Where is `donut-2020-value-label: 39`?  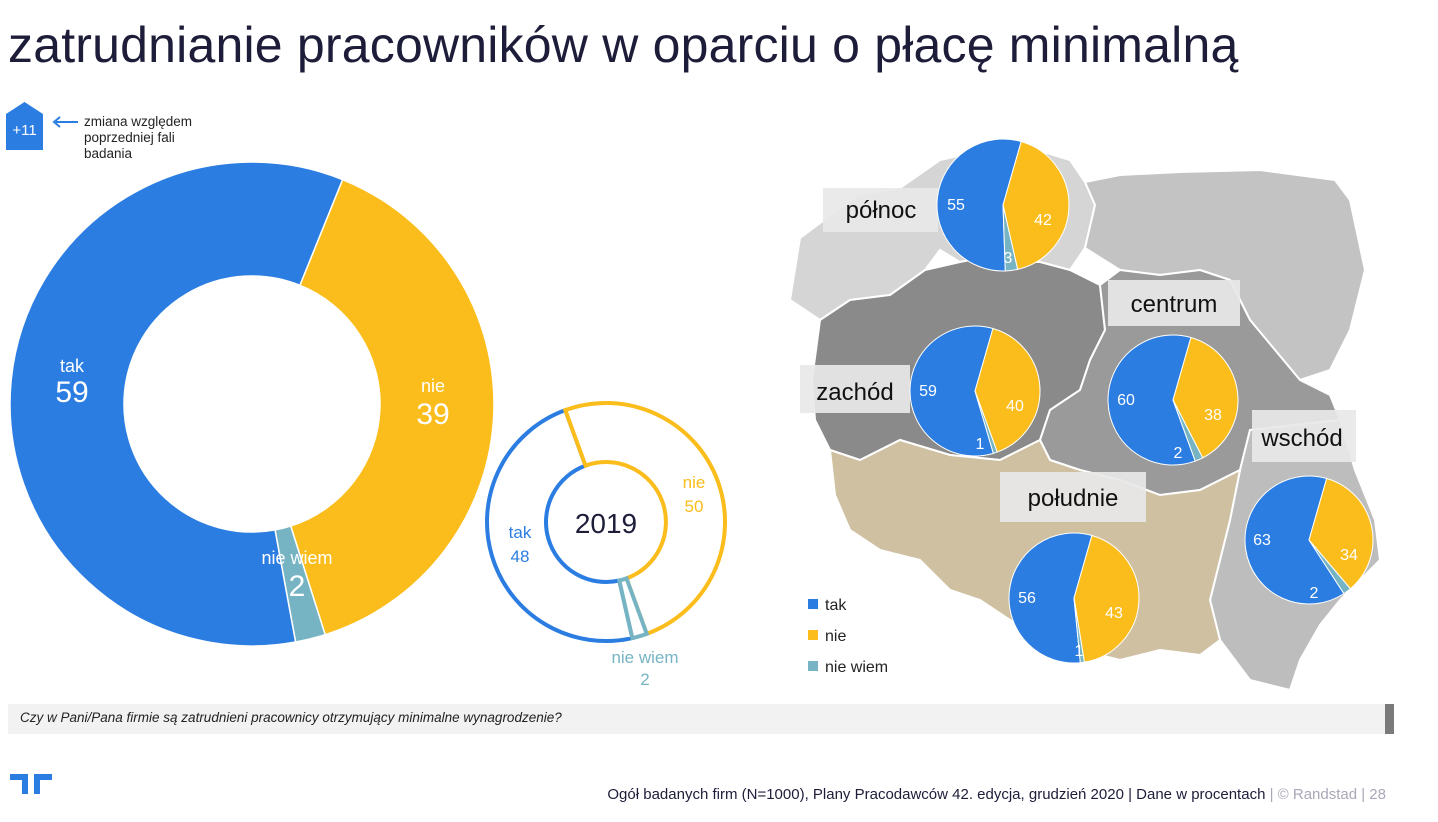 donut-2020-value-label: 39 is located at coordinates (432, 414).